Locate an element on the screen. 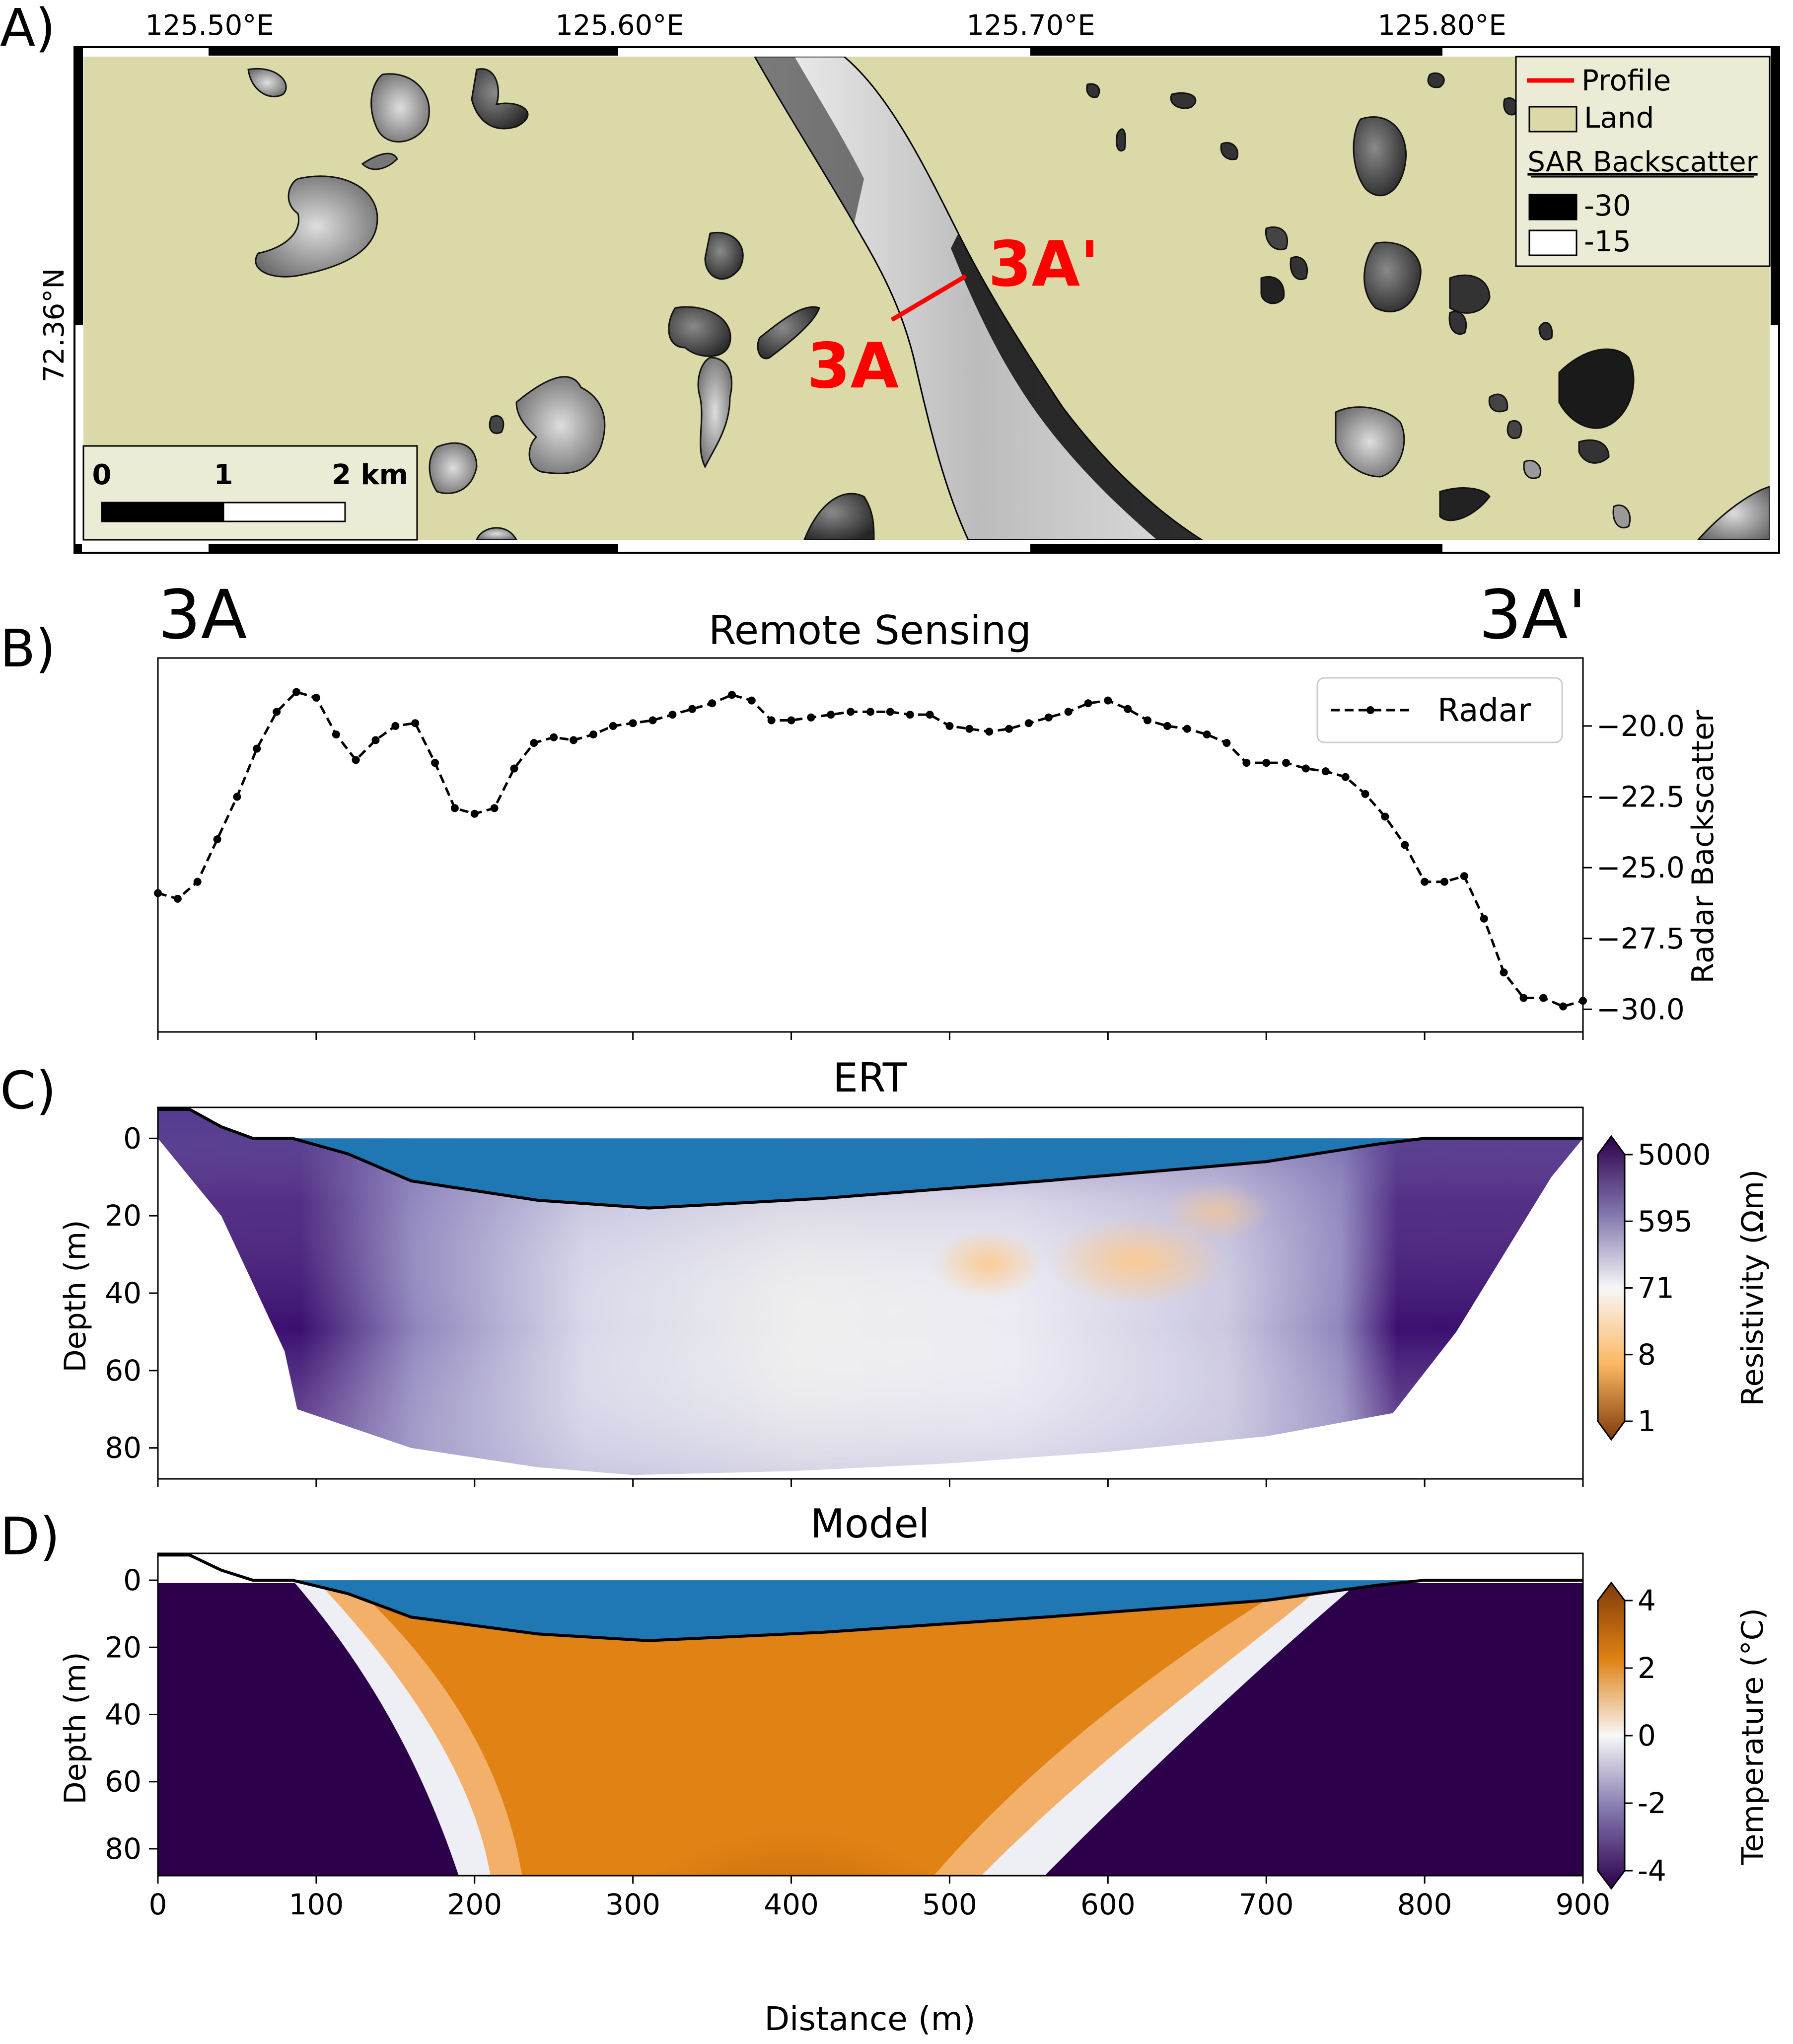 The width and height of the screenshot is (1793, 2044). model-x-tick-label: 200 is located at coordinates (474, 1904).